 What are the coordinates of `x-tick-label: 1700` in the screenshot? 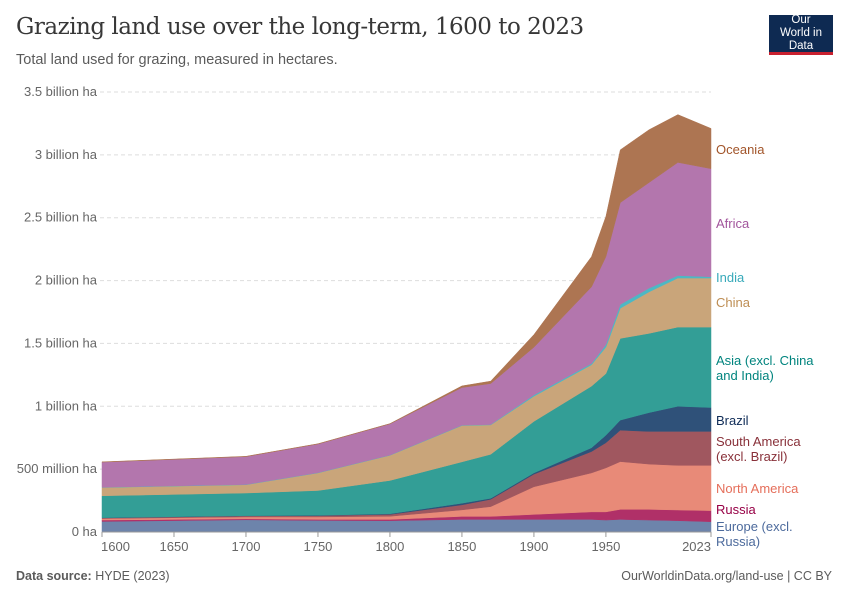 It's located at (246, 546).